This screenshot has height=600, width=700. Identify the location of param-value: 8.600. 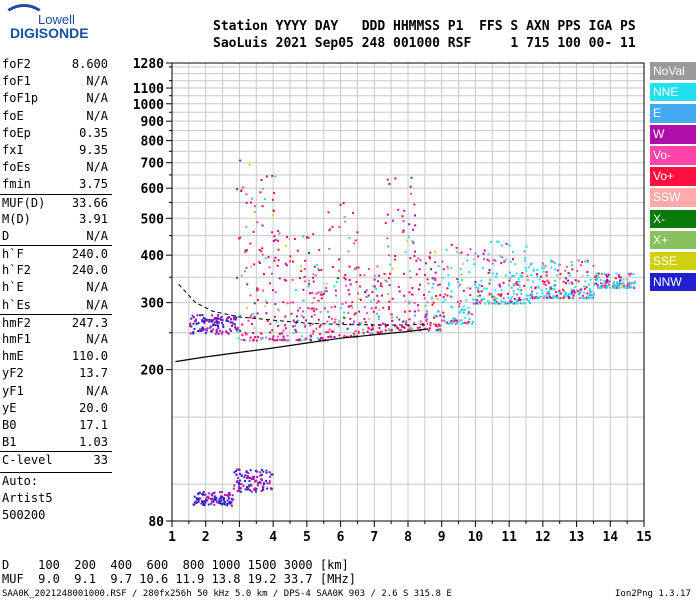
(89, 64).